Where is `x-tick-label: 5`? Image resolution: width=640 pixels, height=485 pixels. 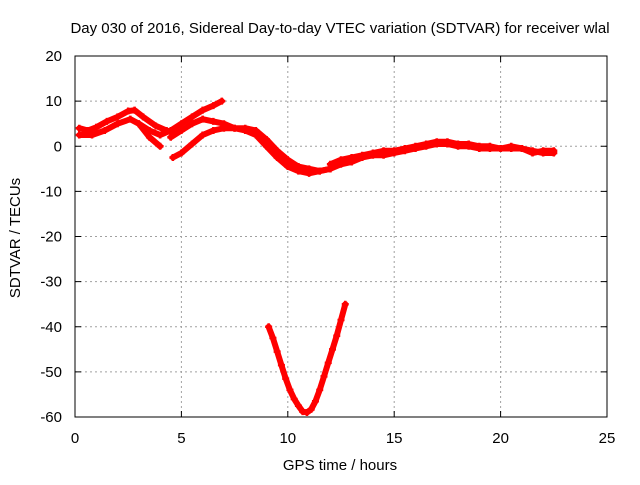 x-tick-label: 5 is located at coordinates (181, 438).